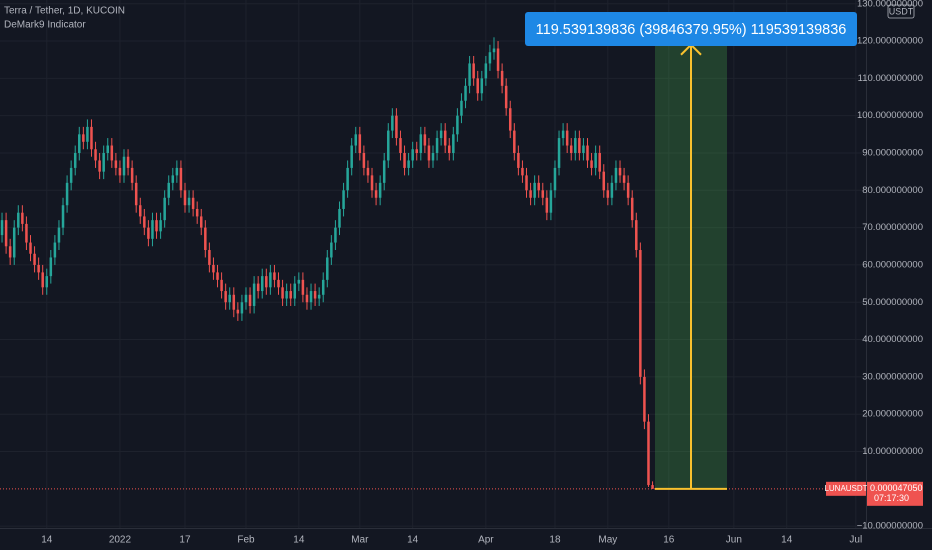  I want to click on y-tick-label: 30.000000000, so click(892, 376).